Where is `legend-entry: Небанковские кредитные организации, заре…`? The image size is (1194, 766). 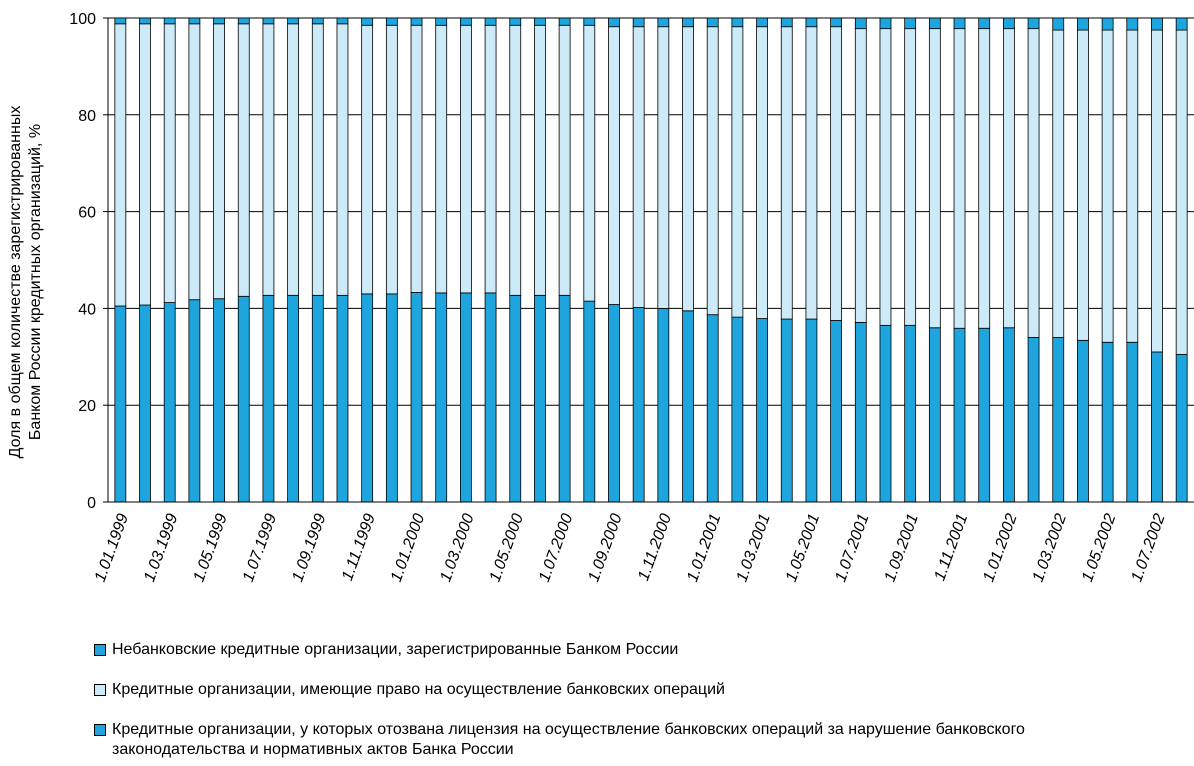 legend-entry: Небанковские кредитные организации, заре… is located at coordinates (602, 650).